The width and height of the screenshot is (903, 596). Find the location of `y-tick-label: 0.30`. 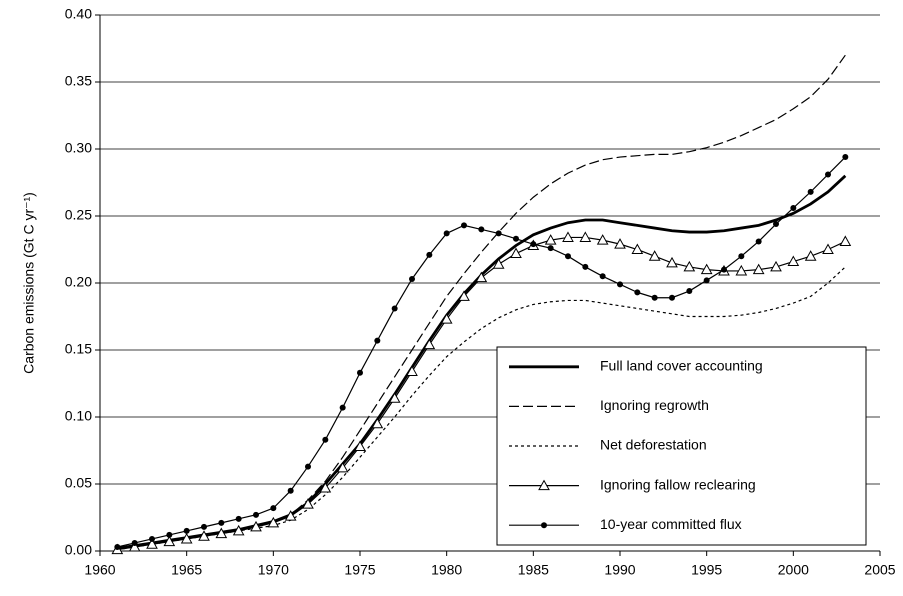

y-tick-label: 0.30 is located at coordinates (78, 148).